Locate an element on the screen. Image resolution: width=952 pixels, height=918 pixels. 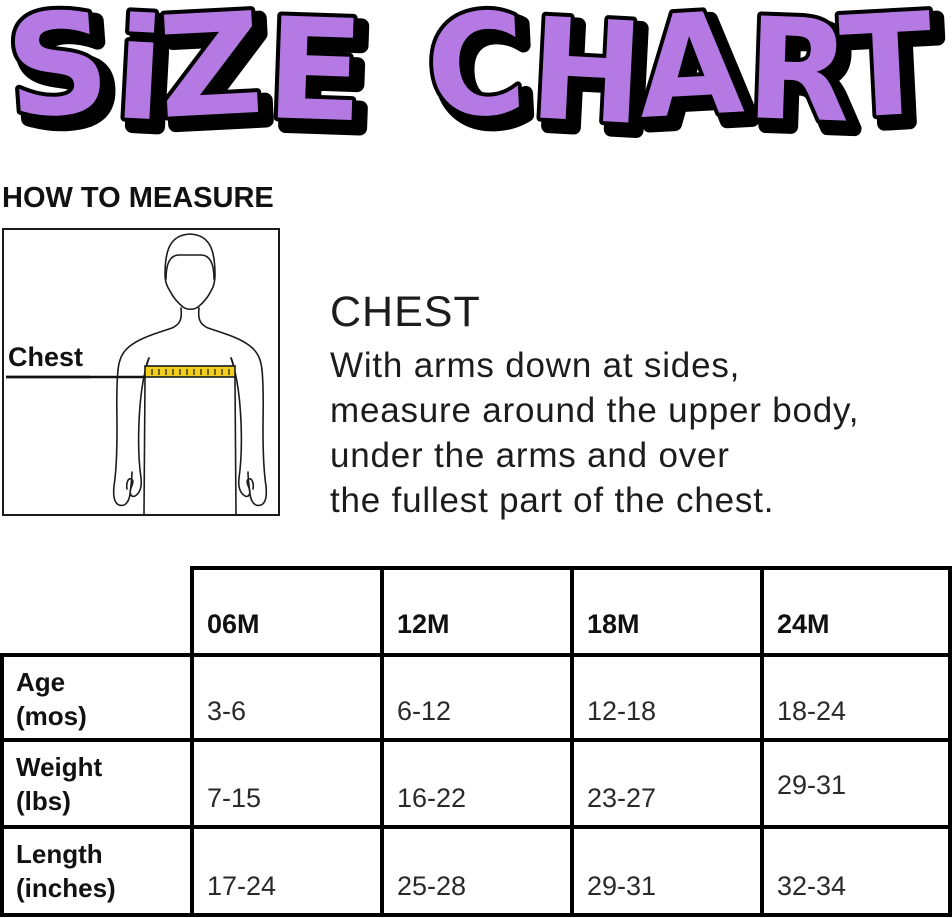
measuring-tape-icon is located at coordinates (190, 371).